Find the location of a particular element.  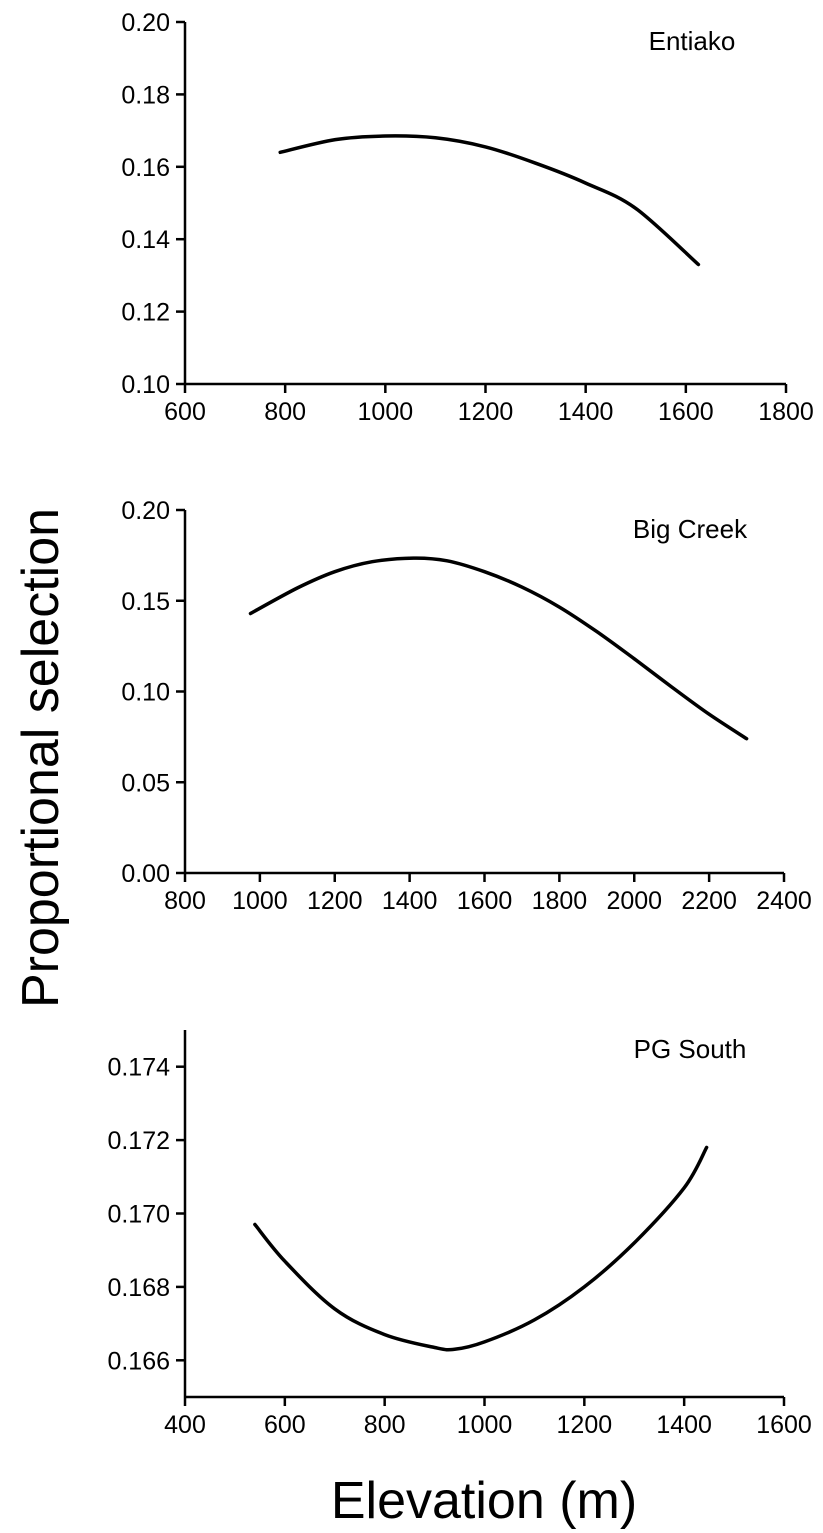

series-line-big-creek is located at coordinates (498, 648).